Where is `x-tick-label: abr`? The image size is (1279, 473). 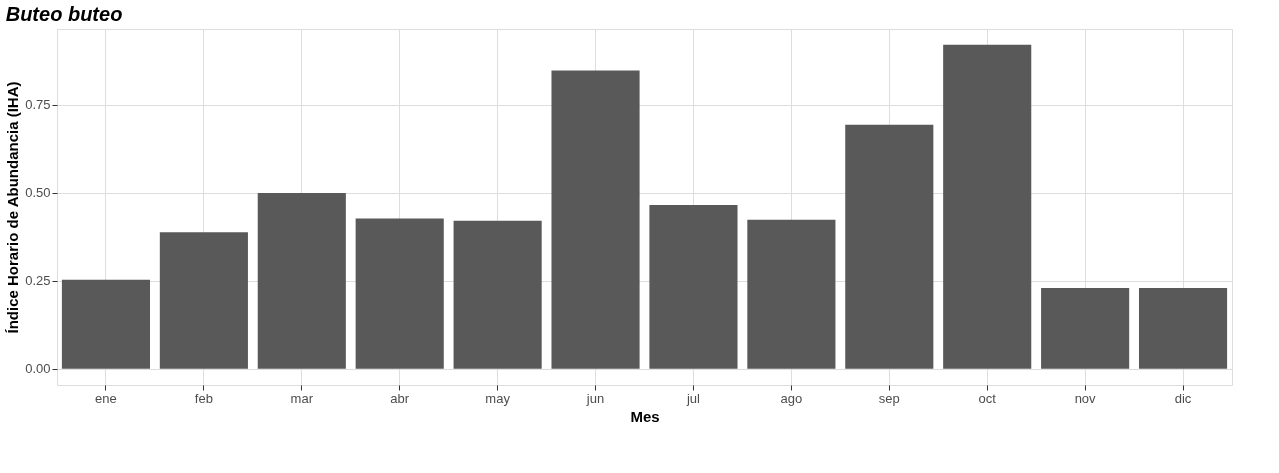 x-tick-label: abr is located at coordinates (400, 398).